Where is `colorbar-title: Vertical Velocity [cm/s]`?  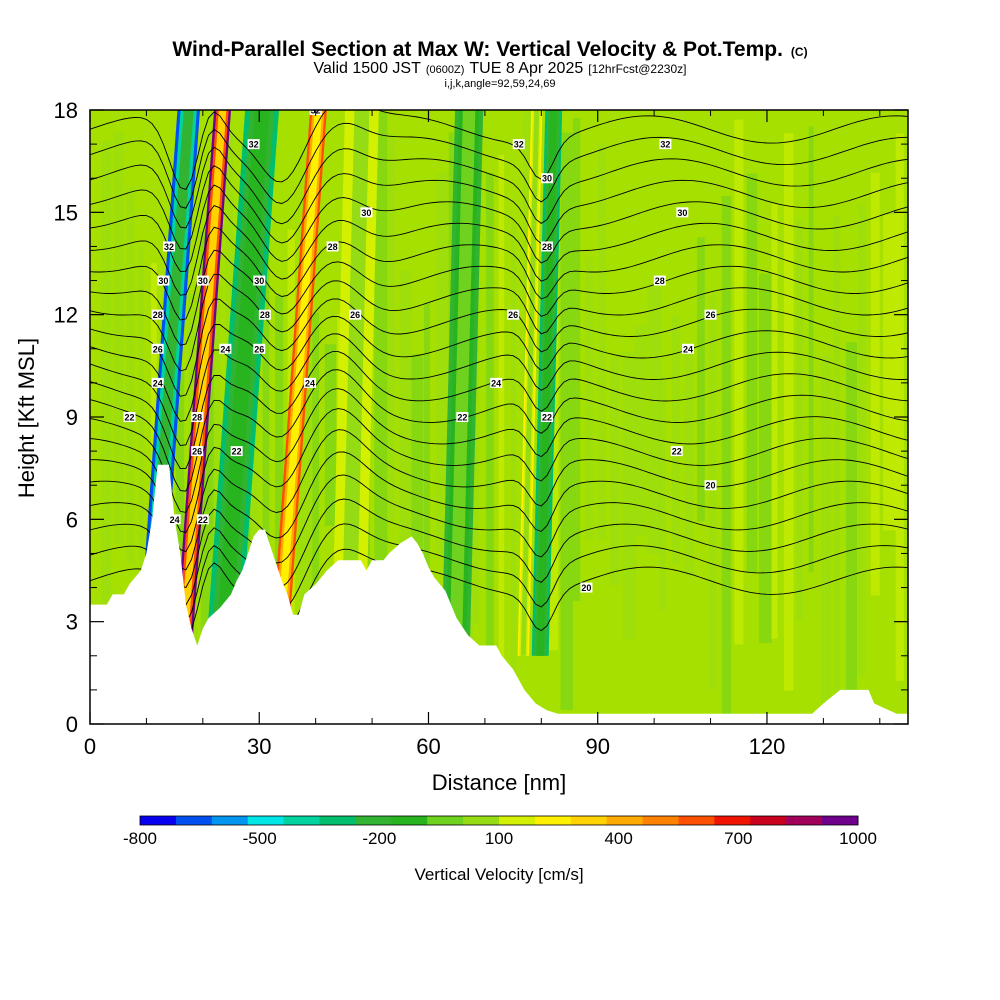 colorbar-title: Vertical Velocity [cm/s] is located at coordinates (498, 874).